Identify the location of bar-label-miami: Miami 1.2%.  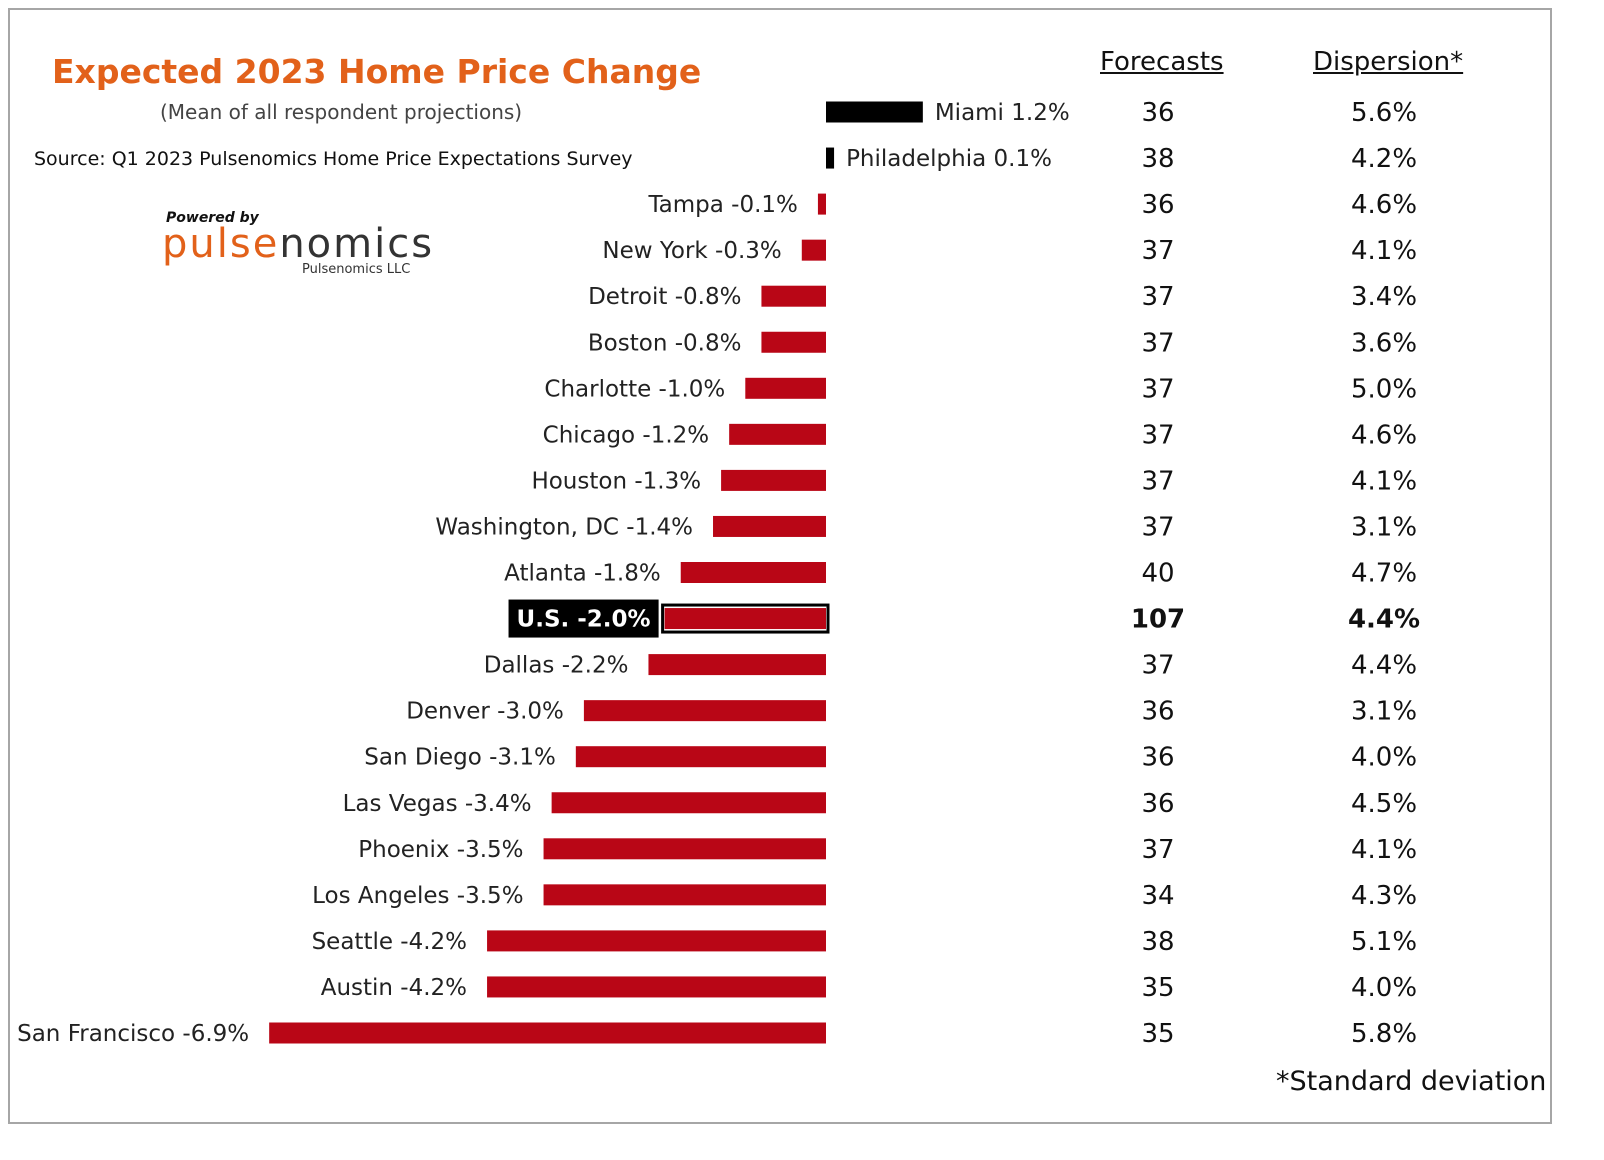
(1002, 113).